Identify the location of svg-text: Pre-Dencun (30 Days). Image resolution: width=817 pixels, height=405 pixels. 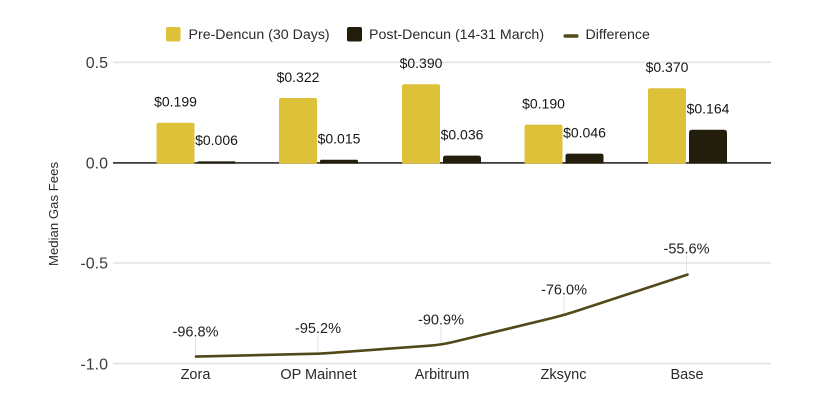
(259, 35).